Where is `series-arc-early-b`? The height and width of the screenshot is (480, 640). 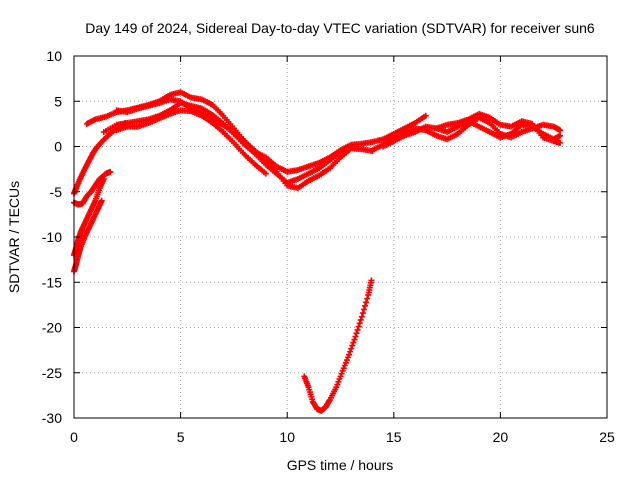 series-arc-early-b is located at coordinates (92, 188).